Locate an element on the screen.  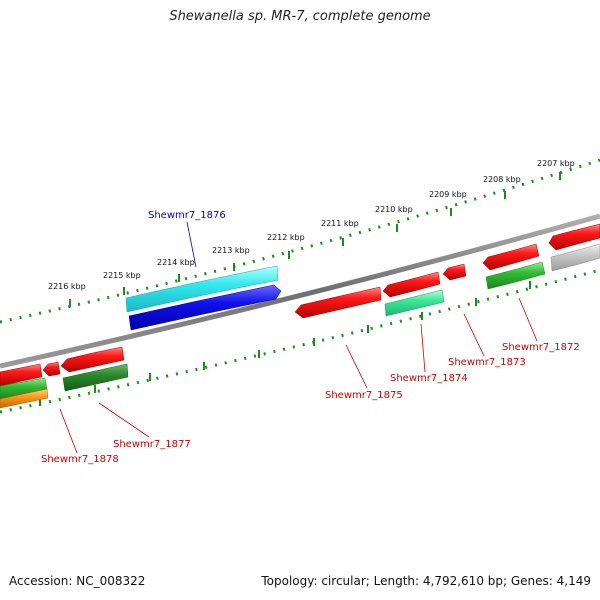
label-shewmr7-1873: Shewmr7_1873 is located at coordinates (487, 362).